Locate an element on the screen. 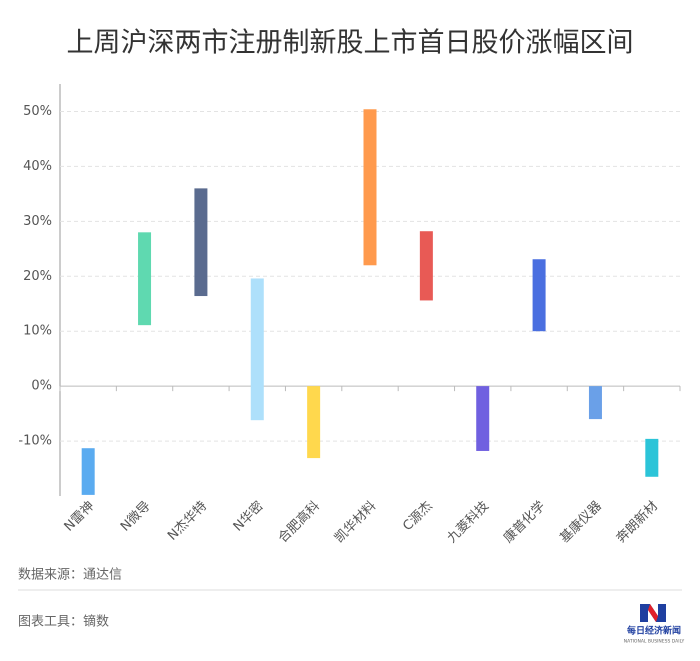 This screenshot has width=700, height=661. logo-name: 每日经济新闻 is located at coordinates (654, 631).